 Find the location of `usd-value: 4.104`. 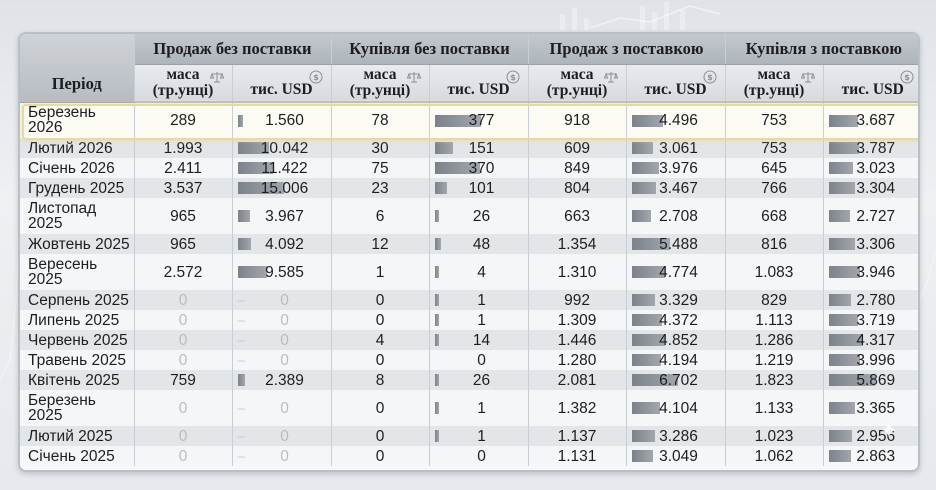

usd-value: 4.104 is located at coordinates (678, 408).